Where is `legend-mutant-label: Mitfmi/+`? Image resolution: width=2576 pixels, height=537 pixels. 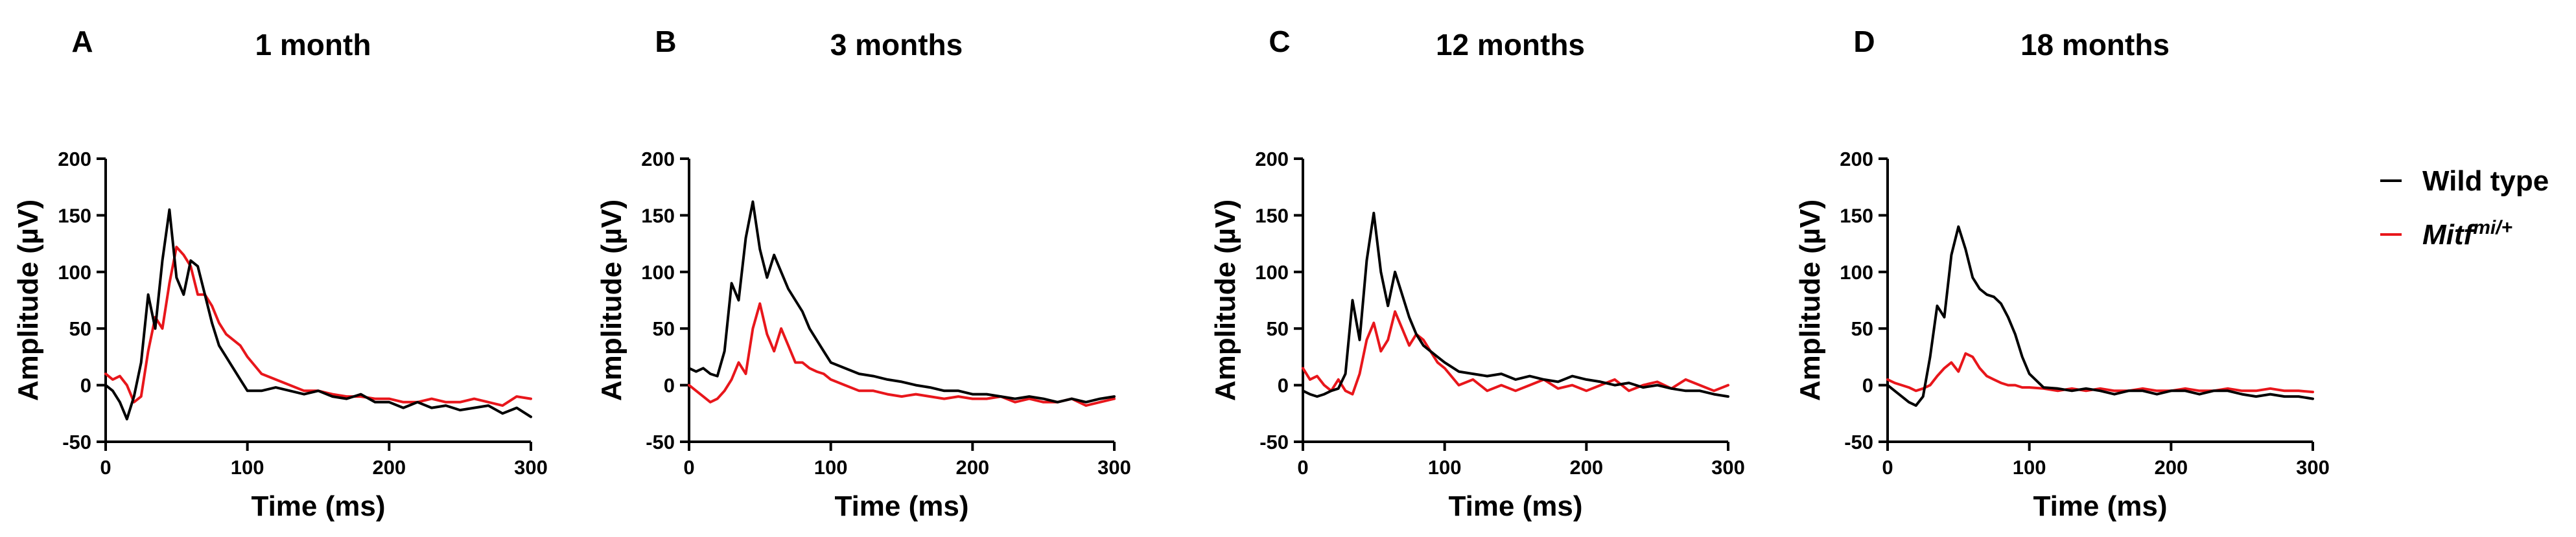
legend-mutant-label: Mitfmi/+ is located at coordinates (2467, 234).